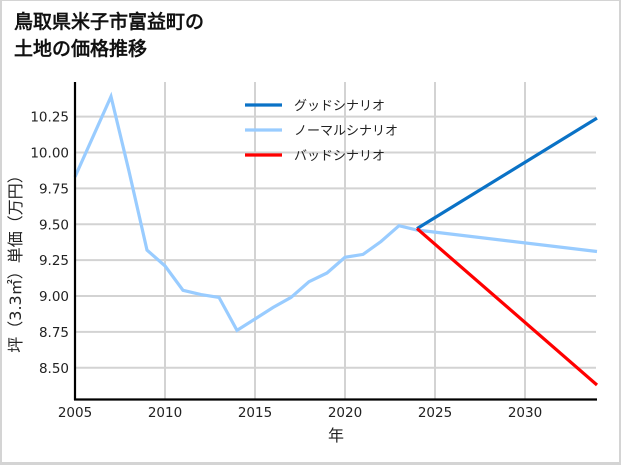 The image size is (621, 465). Describe the element at coordinates (336, 435) in the screenshot. I see `x-axis-label: 年` at that location.